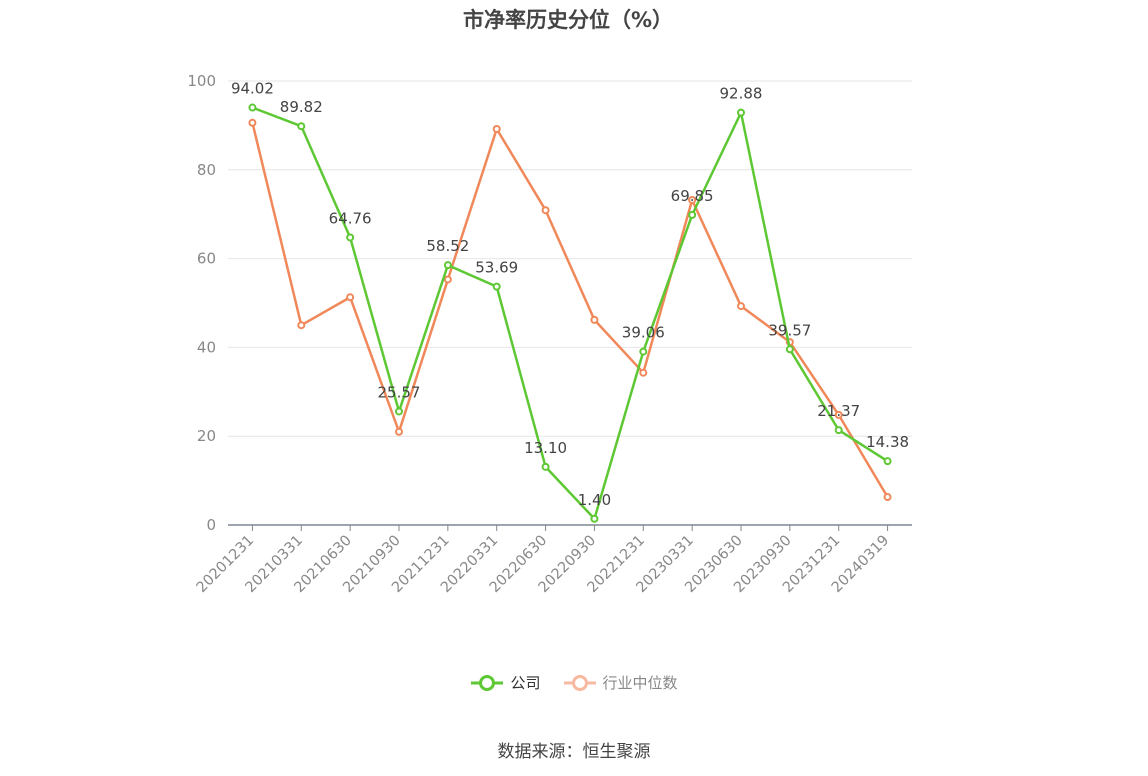 This screenshot has width=1148, height=776. Describe the element at coordinates (399, 392) in the screenshot. I see `data-label: 25.57` at that location.